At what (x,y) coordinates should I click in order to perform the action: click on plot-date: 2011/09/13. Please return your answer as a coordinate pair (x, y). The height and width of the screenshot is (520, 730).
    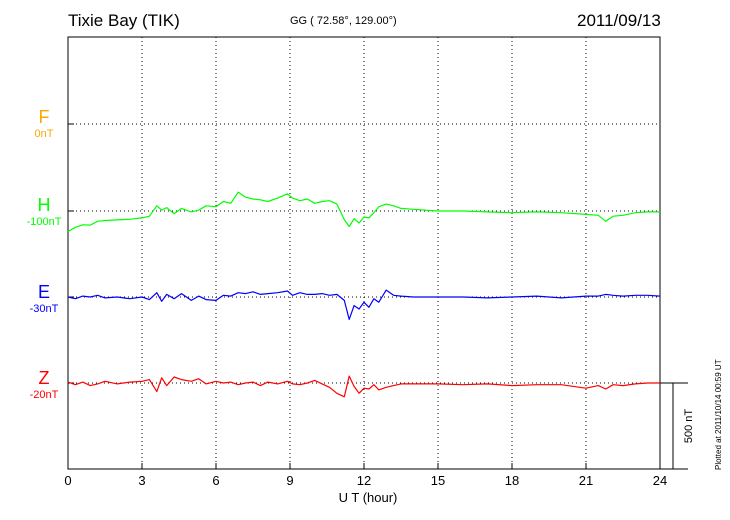
    Looking at the image, I should click on (619, 20).